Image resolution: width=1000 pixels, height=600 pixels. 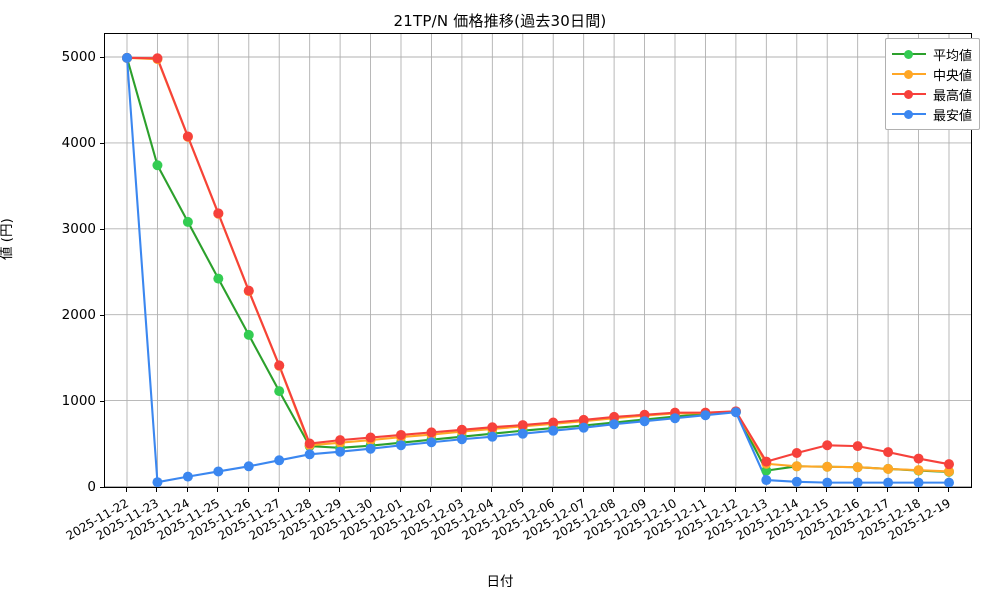 What do you see at coordinates (91, 486) in the screenshot?
I see `y-tick-label: 0` at bounding box center [91, 486].